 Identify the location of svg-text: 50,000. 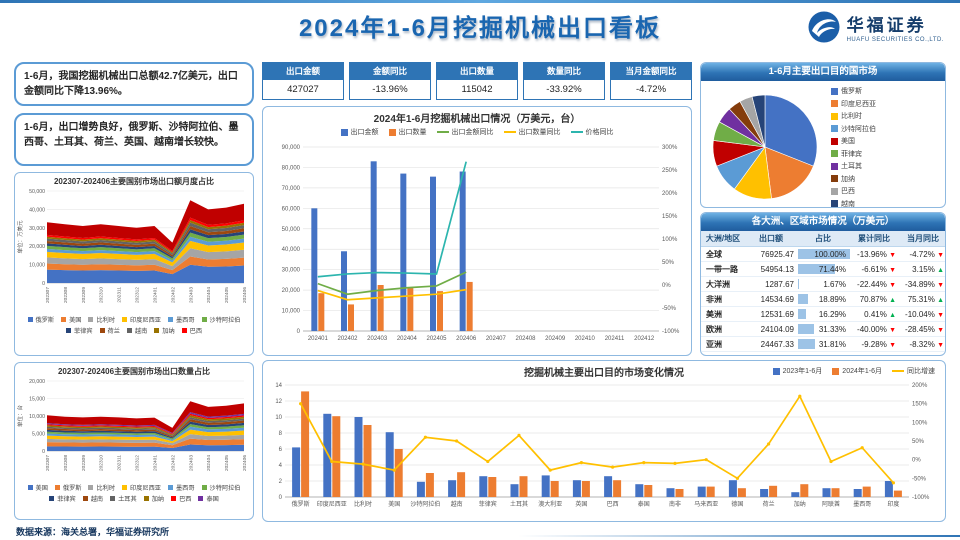
(37, 192).